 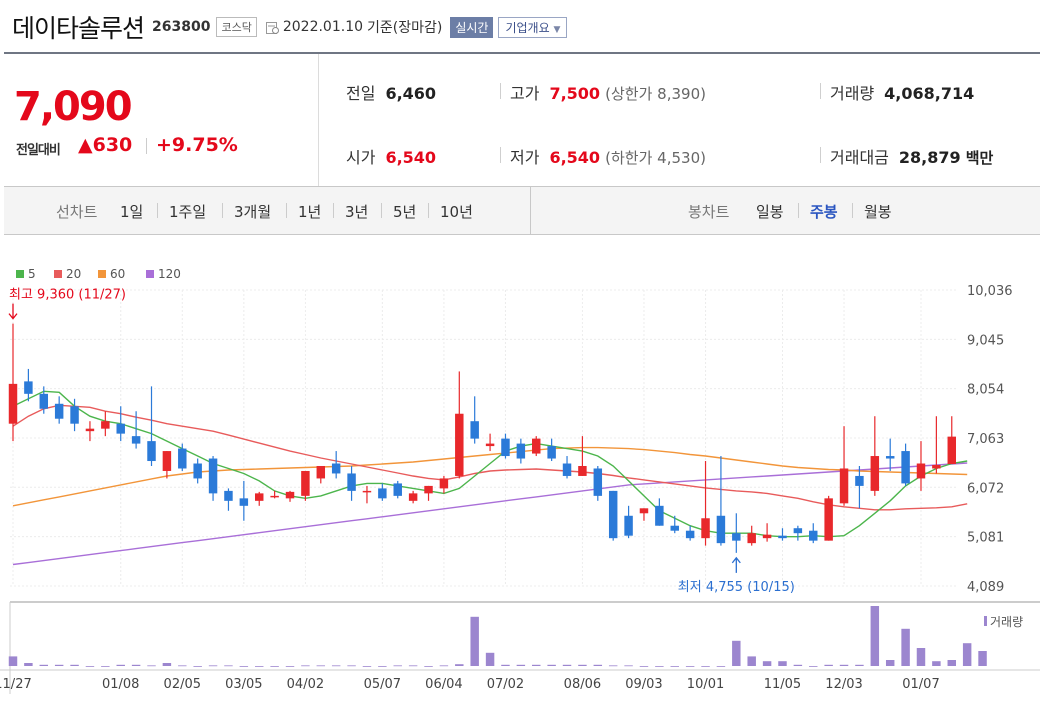 I want to click on y-tick-label: 7,063, so click(x=985, y=439).